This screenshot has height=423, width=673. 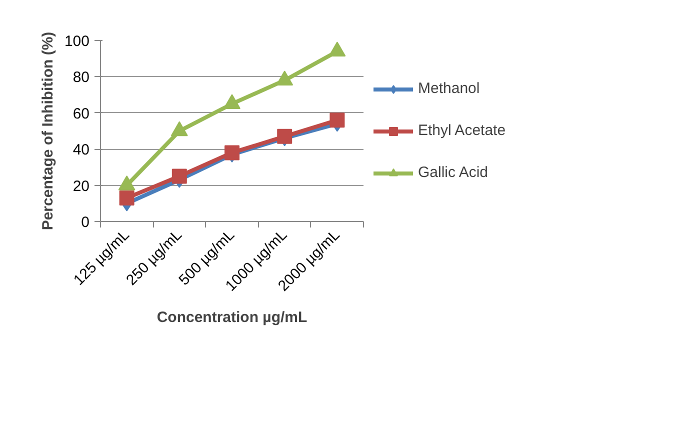 What do you see at coordinates (449, 88) in the screenshot?
I see `legend-label: Methanol` at bounding box center [449, 88].